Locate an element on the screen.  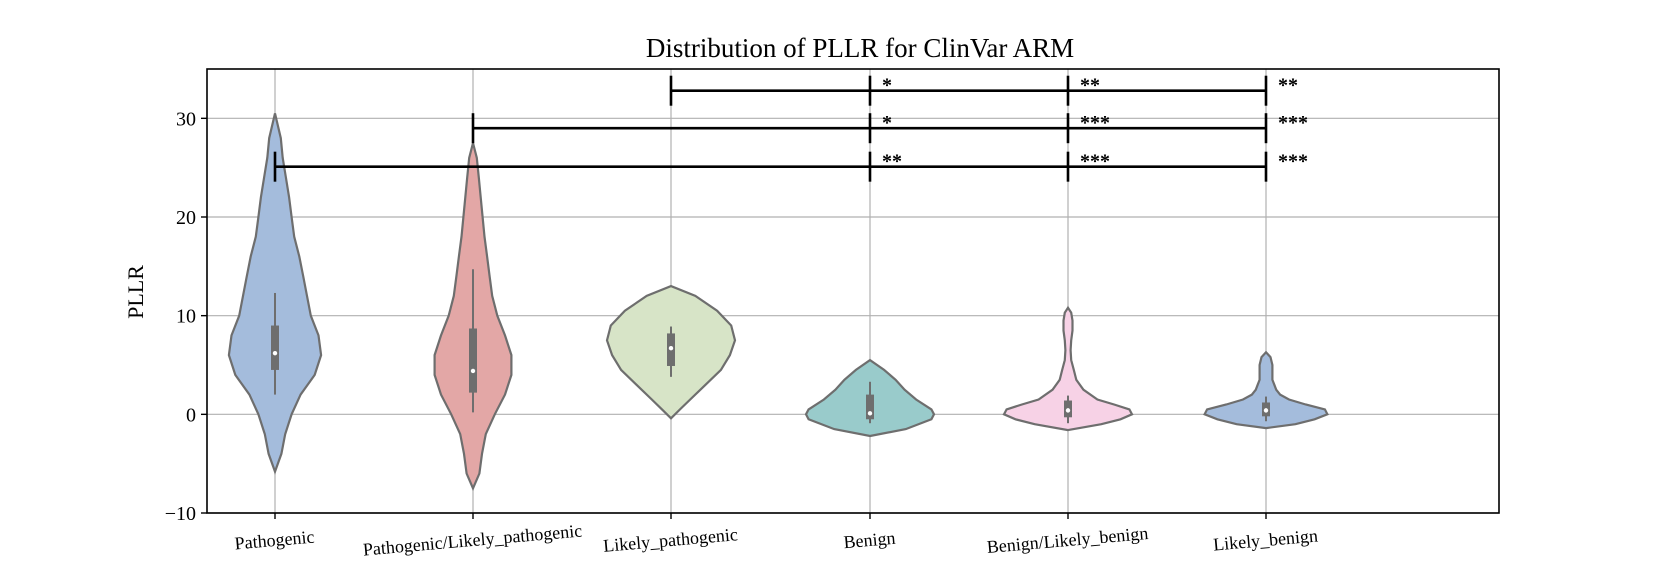
y-tick-label: 30 is located at coordinates (186, 119).